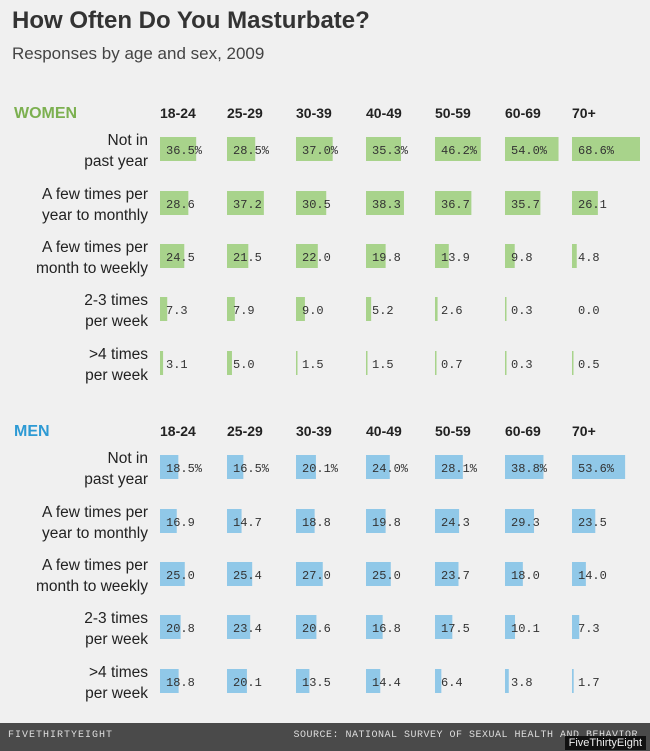  I want to click on data-label: 16.9, so click(180, 523).